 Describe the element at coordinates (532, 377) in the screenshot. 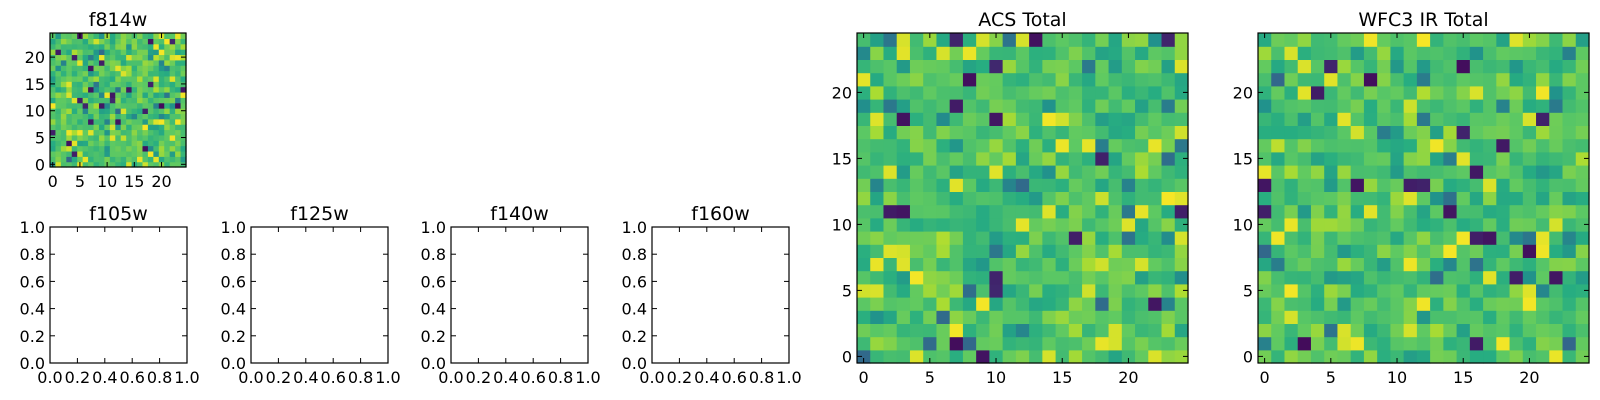

I see `x-tick-label: 0.6` at that location.